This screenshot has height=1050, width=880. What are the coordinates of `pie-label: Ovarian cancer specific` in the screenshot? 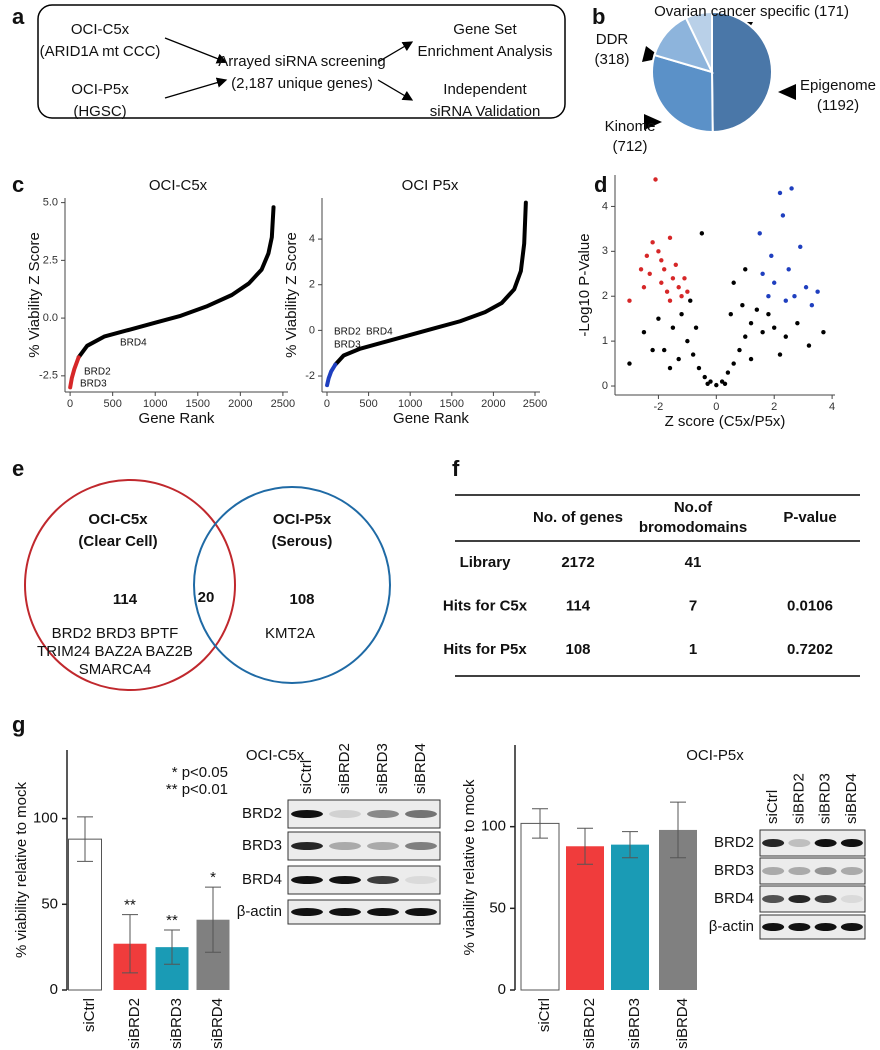 It's located at (732, 11).